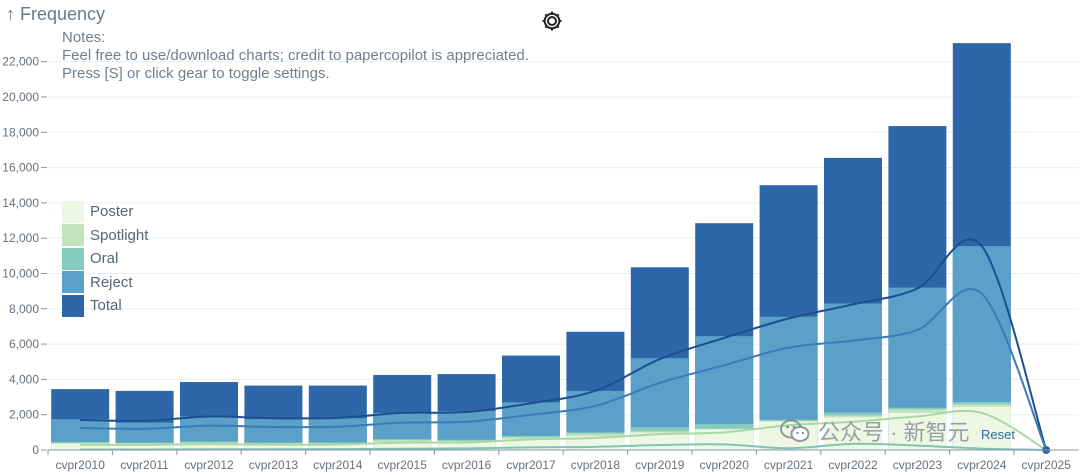  Describe the element at coordinates (403, 465) in the screenshot. I see `x-tick-label: cvpr2015` at that location.